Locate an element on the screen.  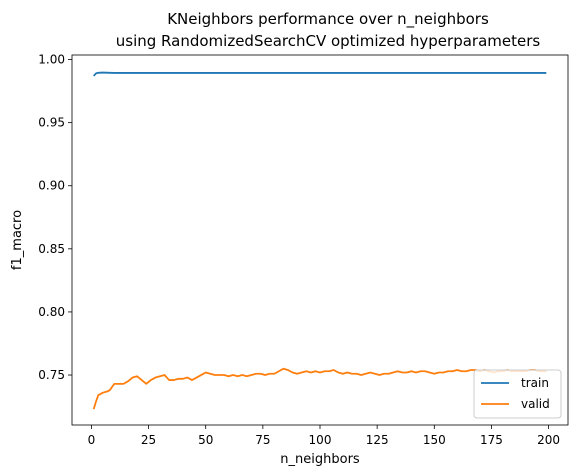
x-axis: 0 25 50 75 100 125 150 175 200 is located at coordinates (324, 436).